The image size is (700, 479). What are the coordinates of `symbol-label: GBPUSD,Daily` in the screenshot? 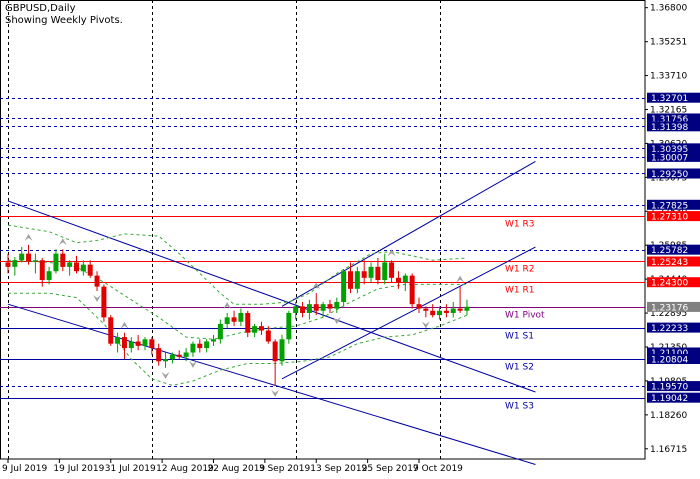 It's located at (40, 8).